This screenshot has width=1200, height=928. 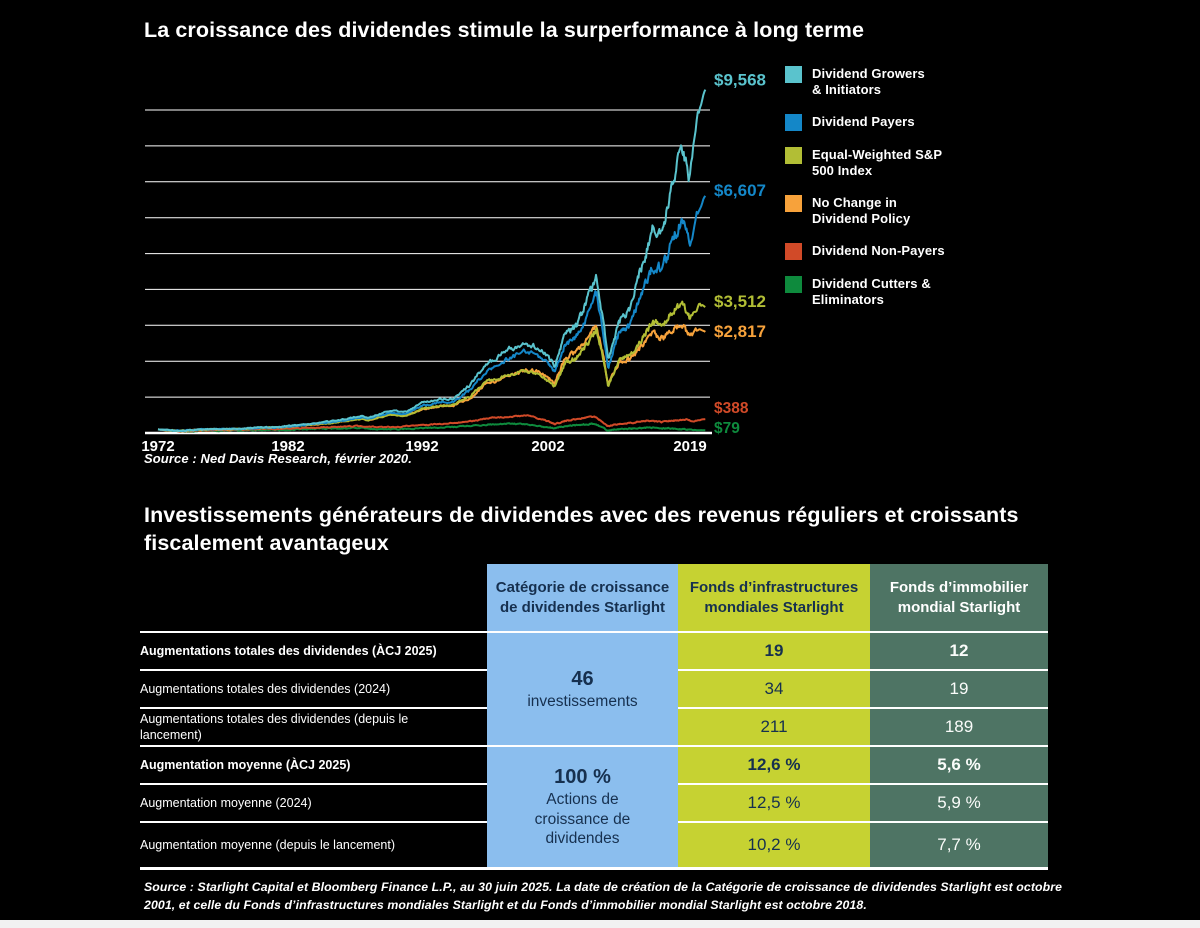 What do you see at coordinates (868, 81) in the screenshot?
I see `legend-label: Dividend Growers & Initiators` at bounding box center [868, 81].